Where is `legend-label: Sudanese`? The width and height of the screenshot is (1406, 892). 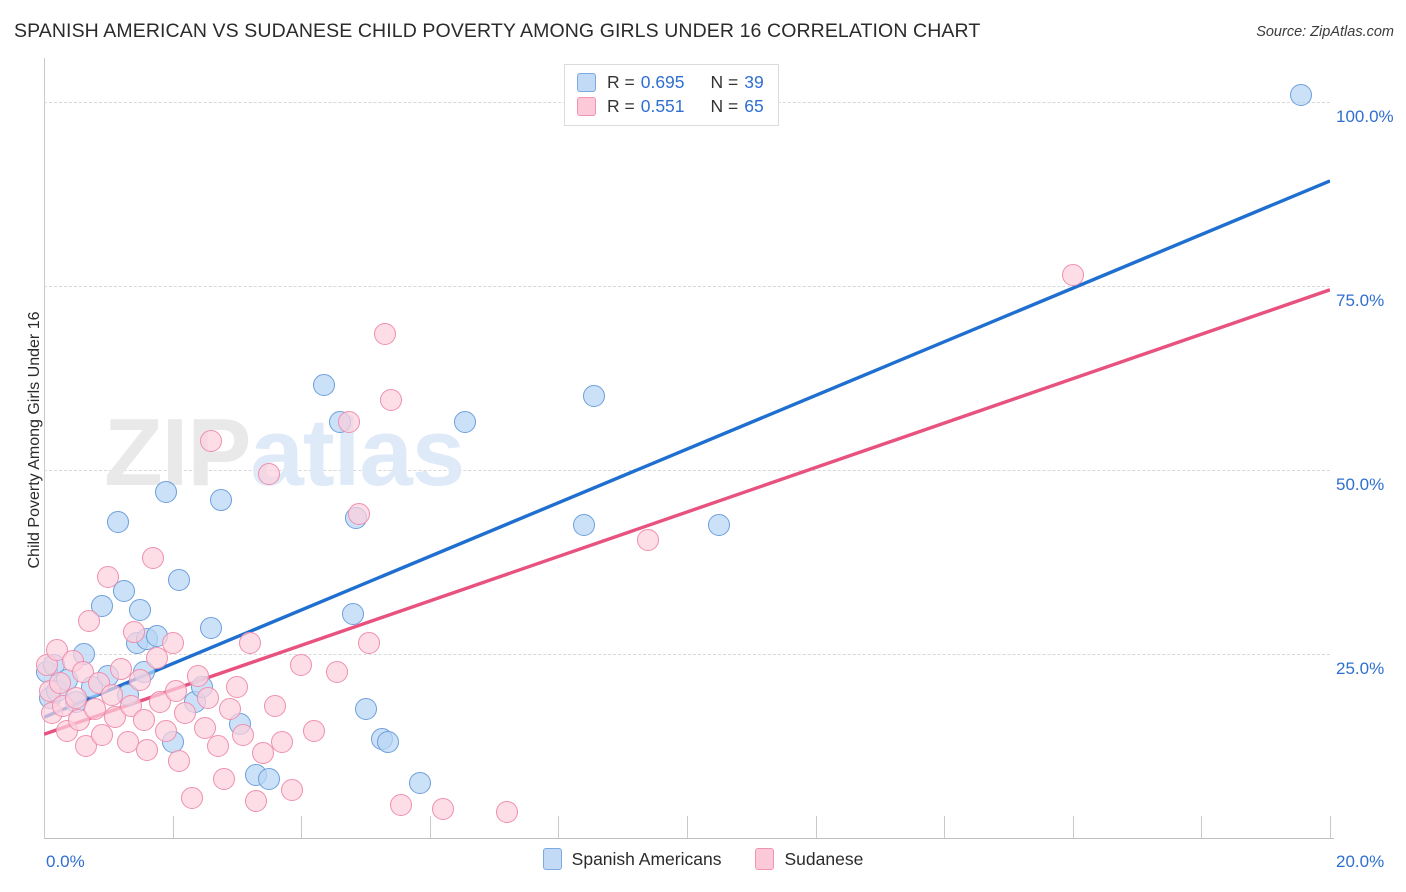 legend-label: Sudanese is located at coordinates (824, 858).